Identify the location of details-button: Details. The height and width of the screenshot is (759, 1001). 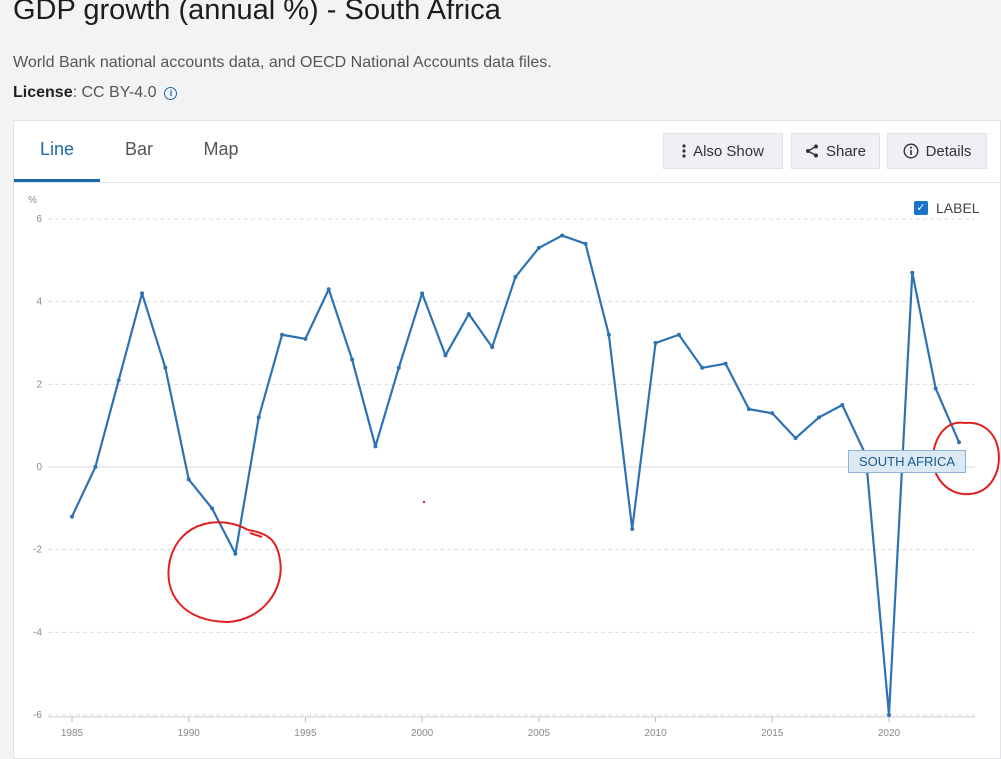
(937, 151).